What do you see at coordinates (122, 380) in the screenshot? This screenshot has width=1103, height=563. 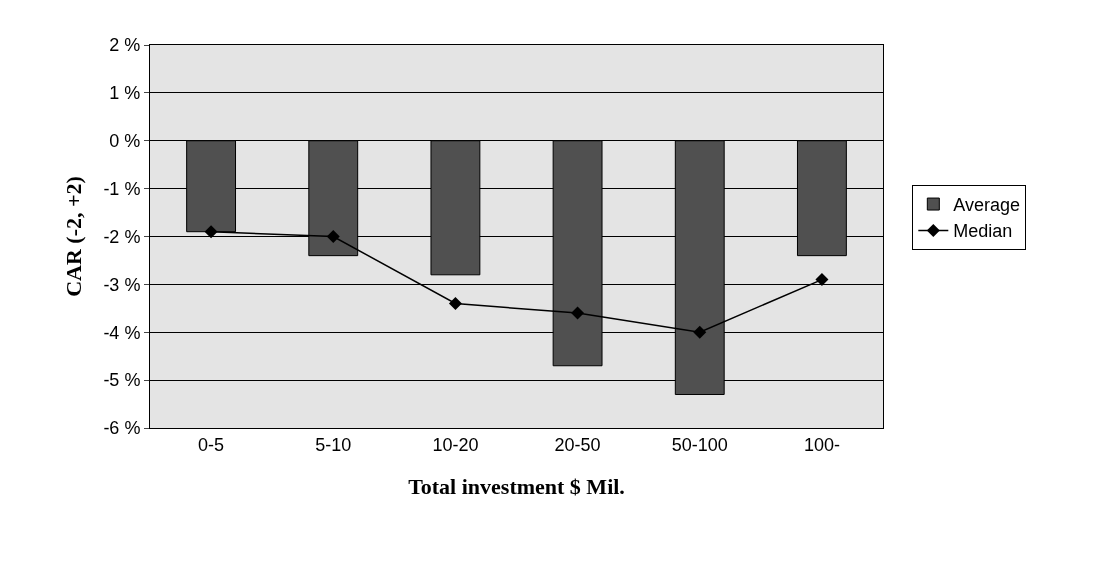 I see `y-tick-label: -5 %` at bounding box center [122, 380].